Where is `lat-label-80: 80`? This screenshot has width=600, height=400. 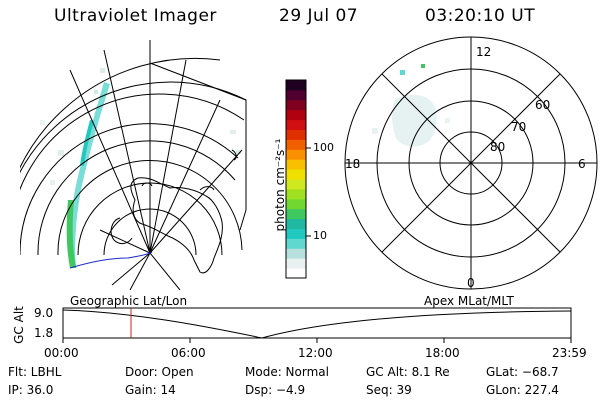 lat-label-80: 80 is located at coordinates (498, 147).